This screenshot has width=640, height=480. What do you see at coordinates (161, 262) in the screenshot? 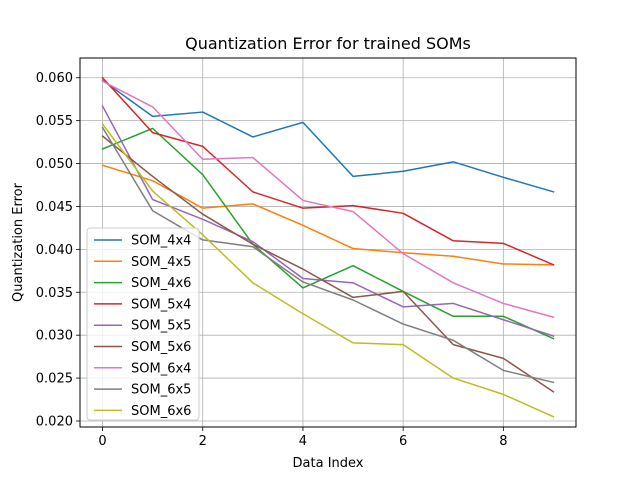
I see `legend-label: SOM_4x5` at bounding box center [161, 262].